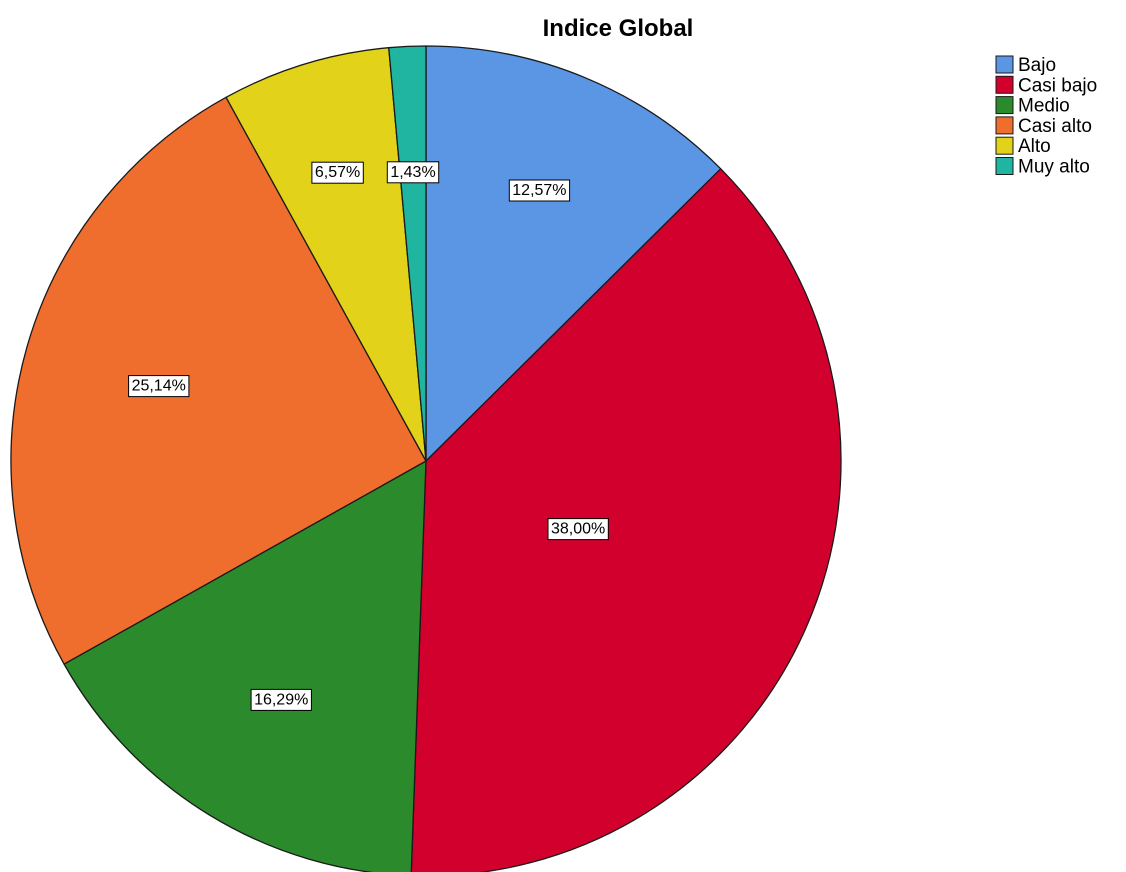  I want to click on legend-item-muy-alto: Muy alto, so click(1042, 167).